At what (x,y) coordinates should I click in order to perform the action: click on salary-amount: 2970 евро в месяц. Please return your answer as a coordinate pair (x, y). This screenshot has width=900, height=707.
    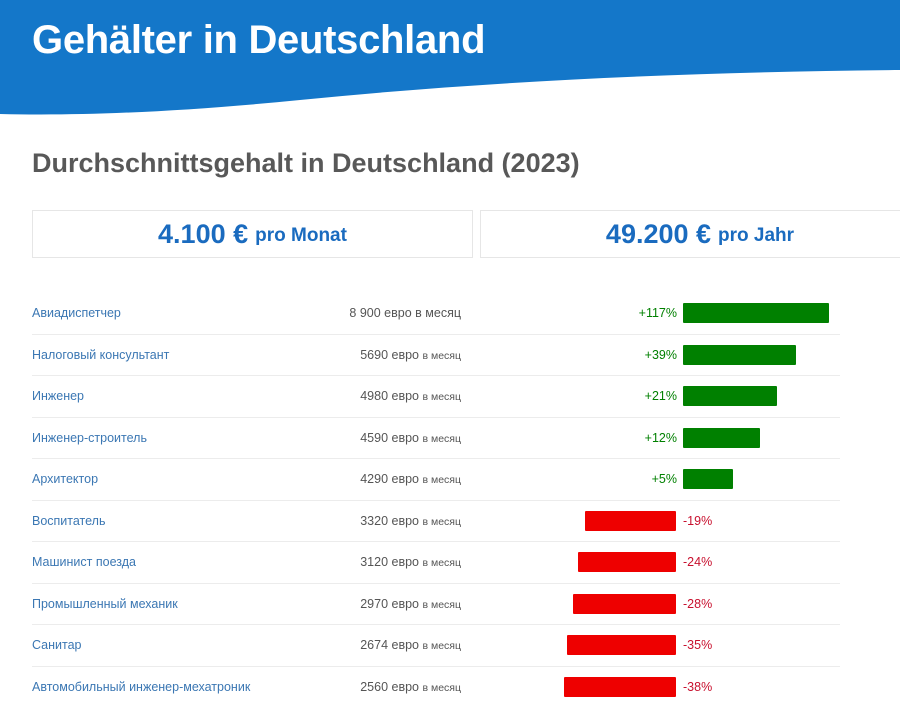
    Looking at the image, I should click on (410, 604).